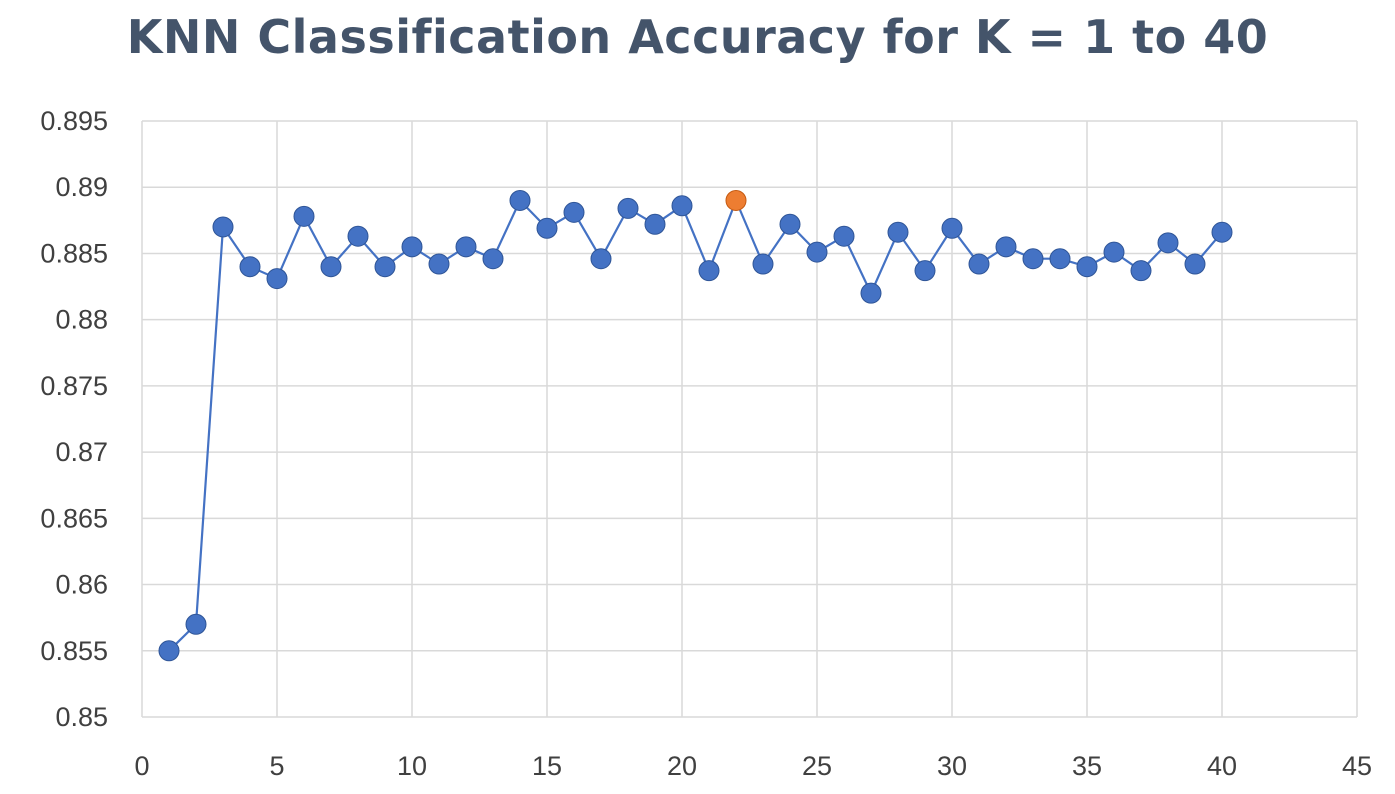  Describe the element at coordinates (81, 187) in the screenshot. I see `y-tick-label: 0.89` at that location.